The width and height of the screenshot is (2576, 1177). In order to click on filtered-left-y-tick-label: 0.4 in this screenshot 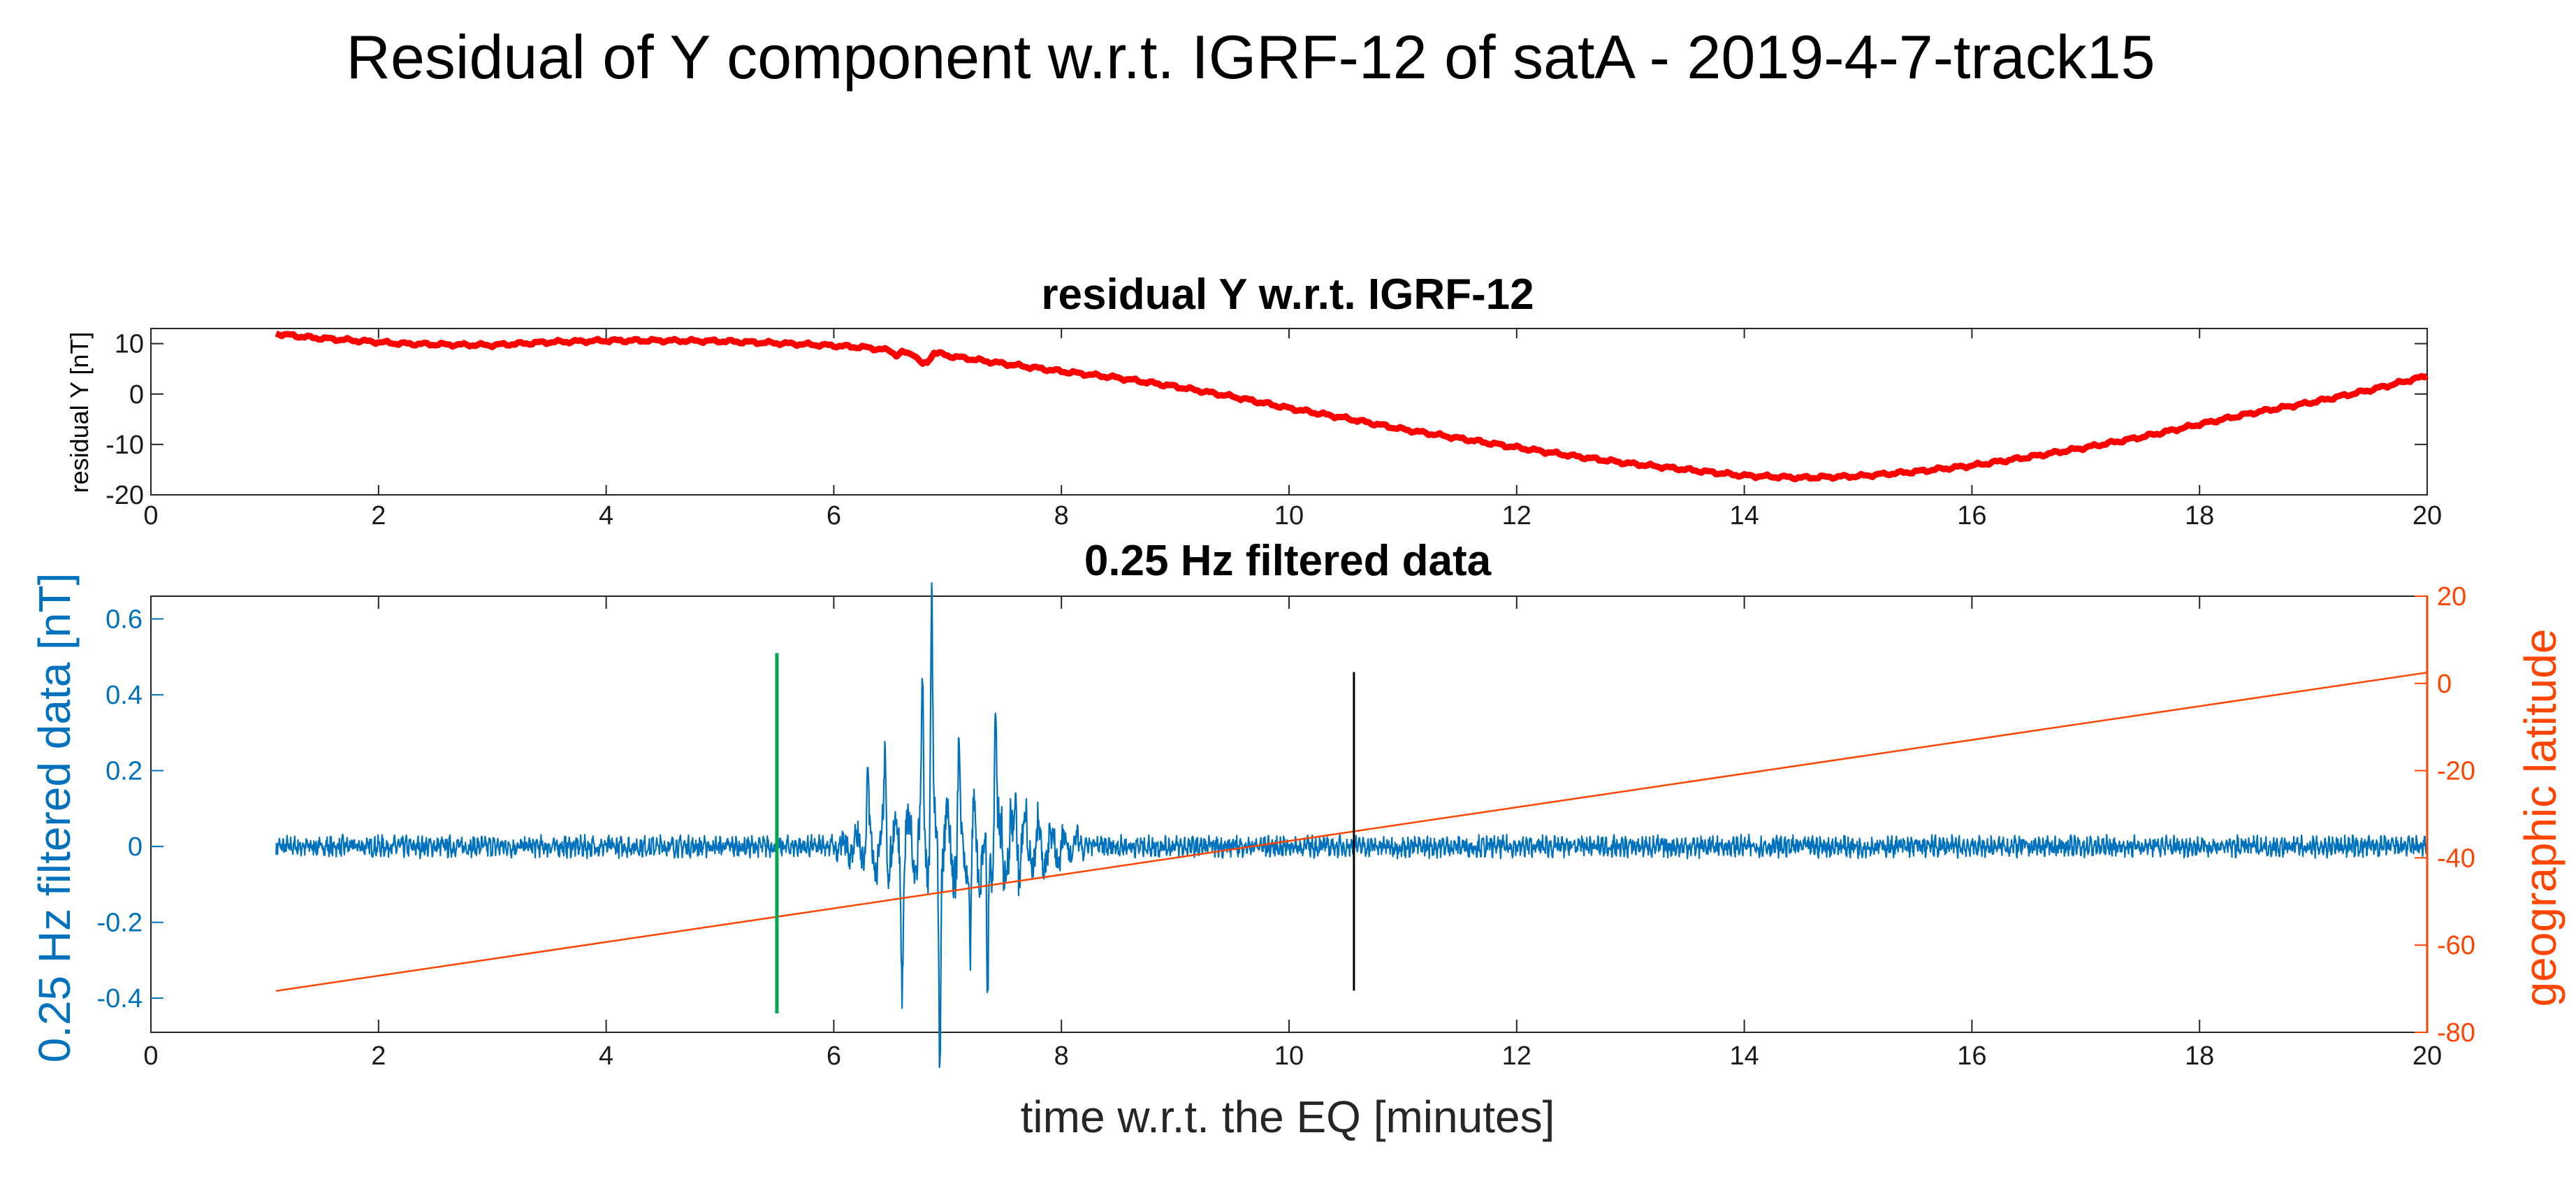, I will do `click(124, 696)`.